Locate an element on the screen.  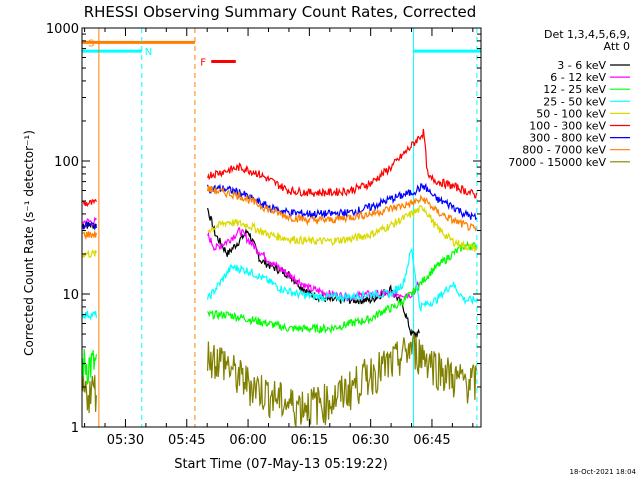
x-tick-label: 06:30 is located at coordinates (370, 440).